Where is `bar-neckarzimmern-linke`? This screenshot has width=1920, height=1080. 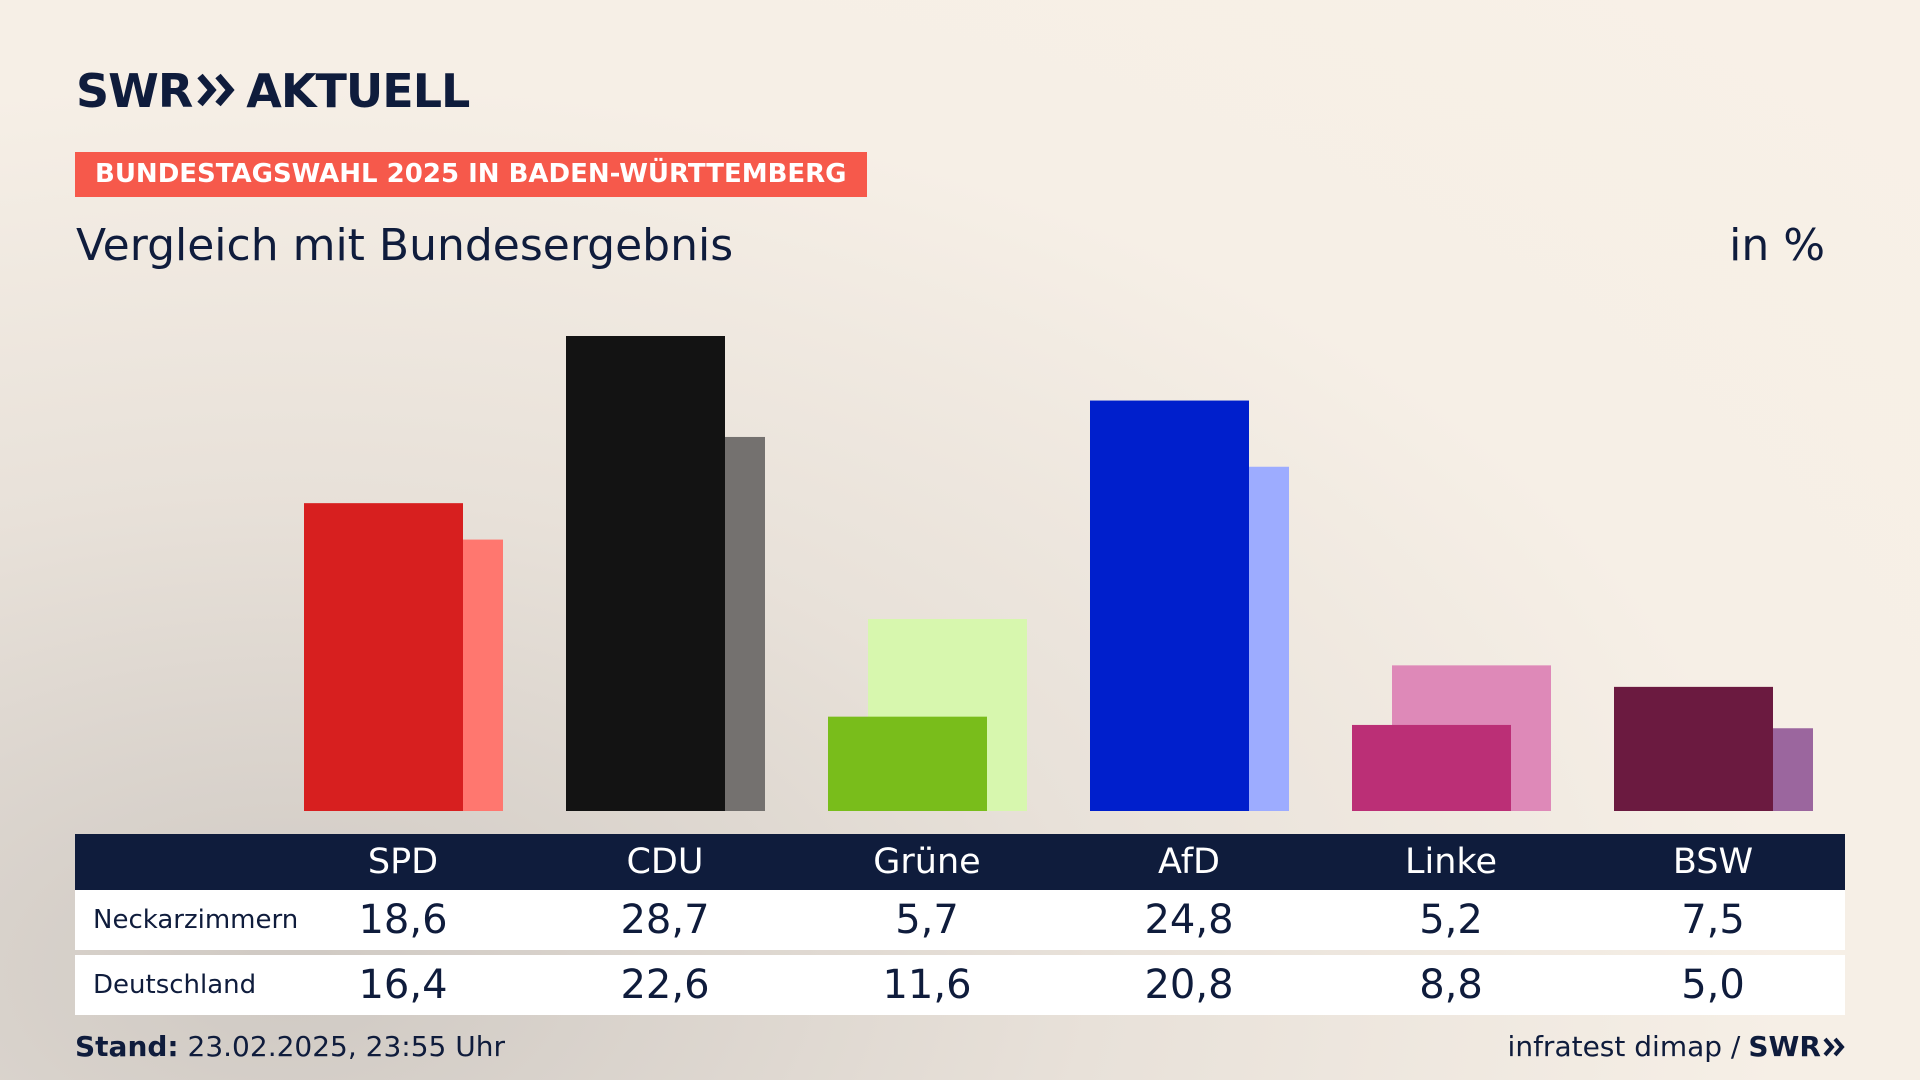 bar-neckarzimmern-linke is located at coordinates (1431, 767).